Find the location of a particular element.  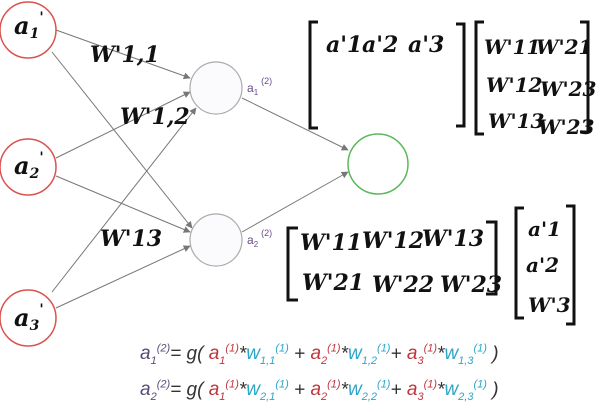

matrix-weights-right: W'11 W'21 W'12 W'23 W'13 W'23 is located at coordinates (535, 79).